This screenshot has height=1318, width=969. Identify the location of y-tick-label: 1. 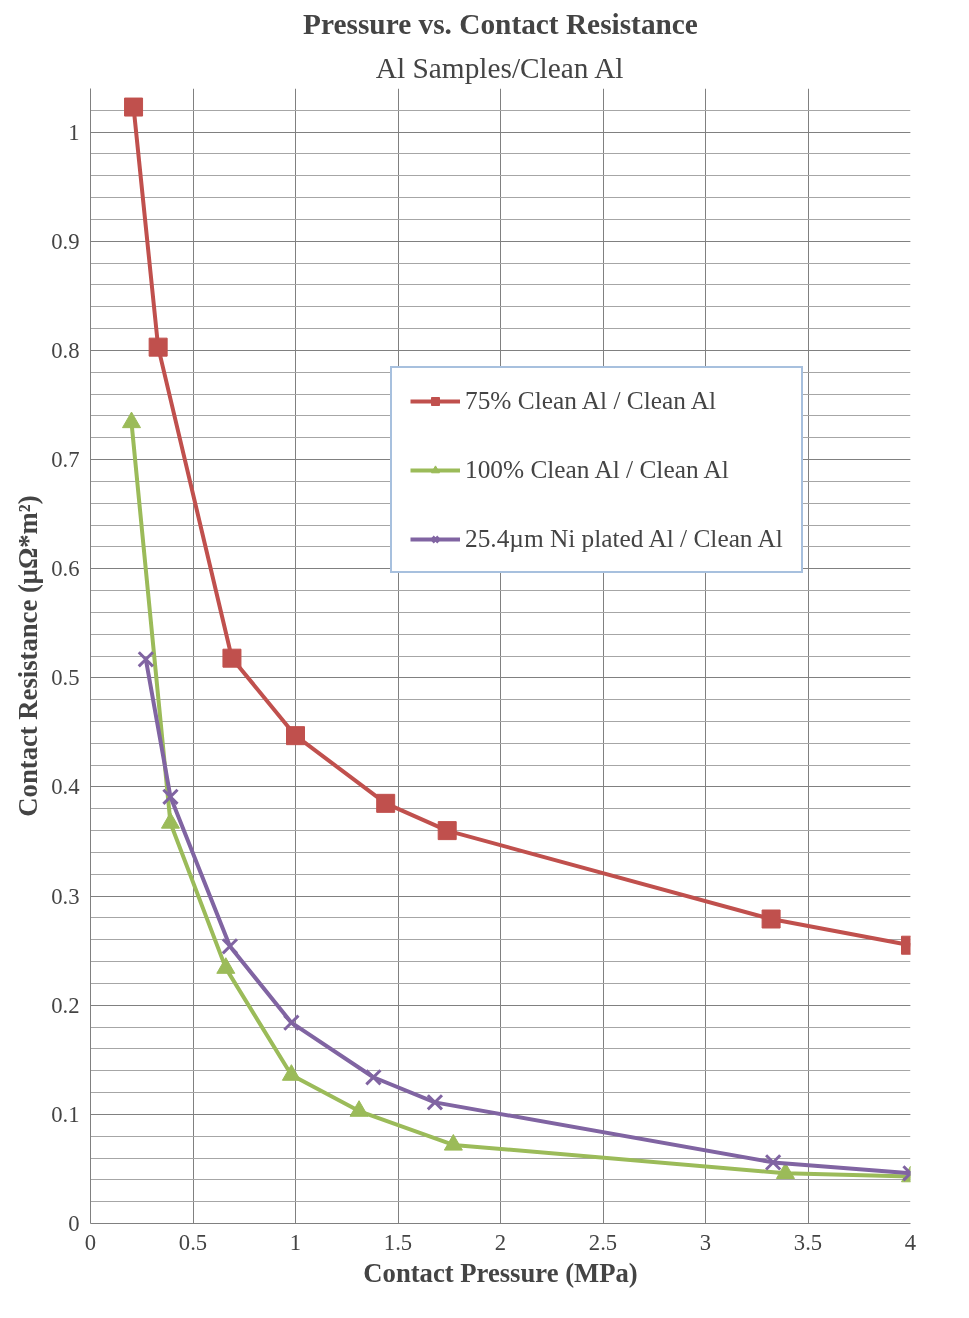
(74, 132).